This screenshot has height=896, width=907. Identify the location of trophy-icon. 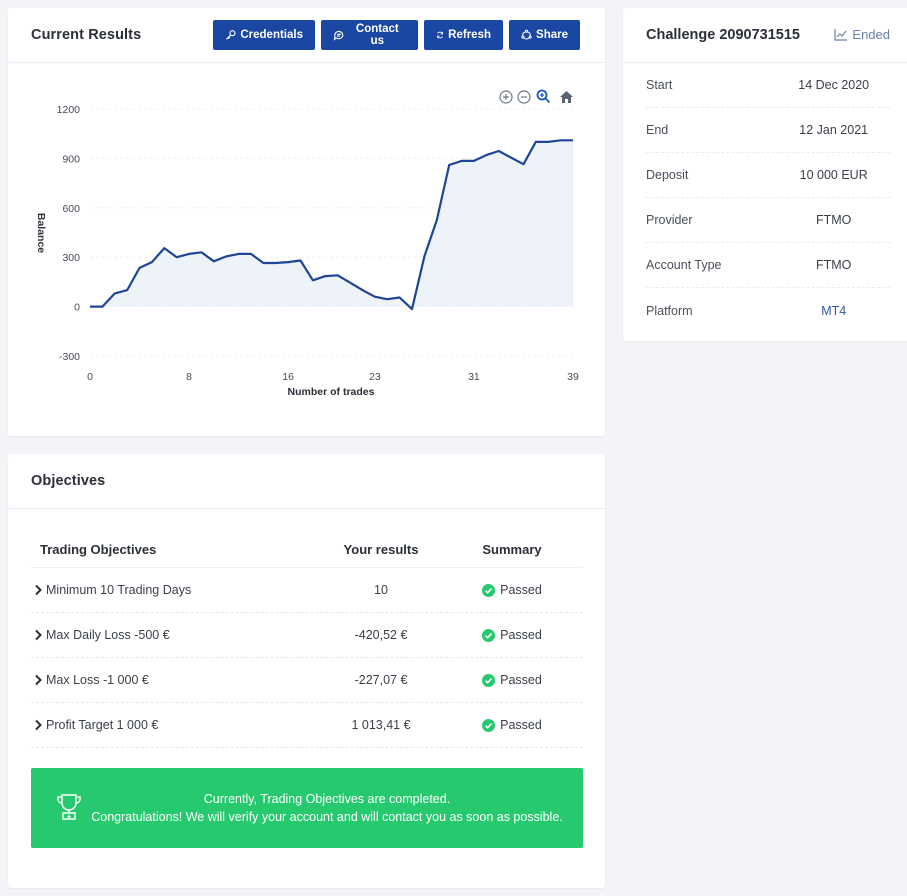
(69, 807).